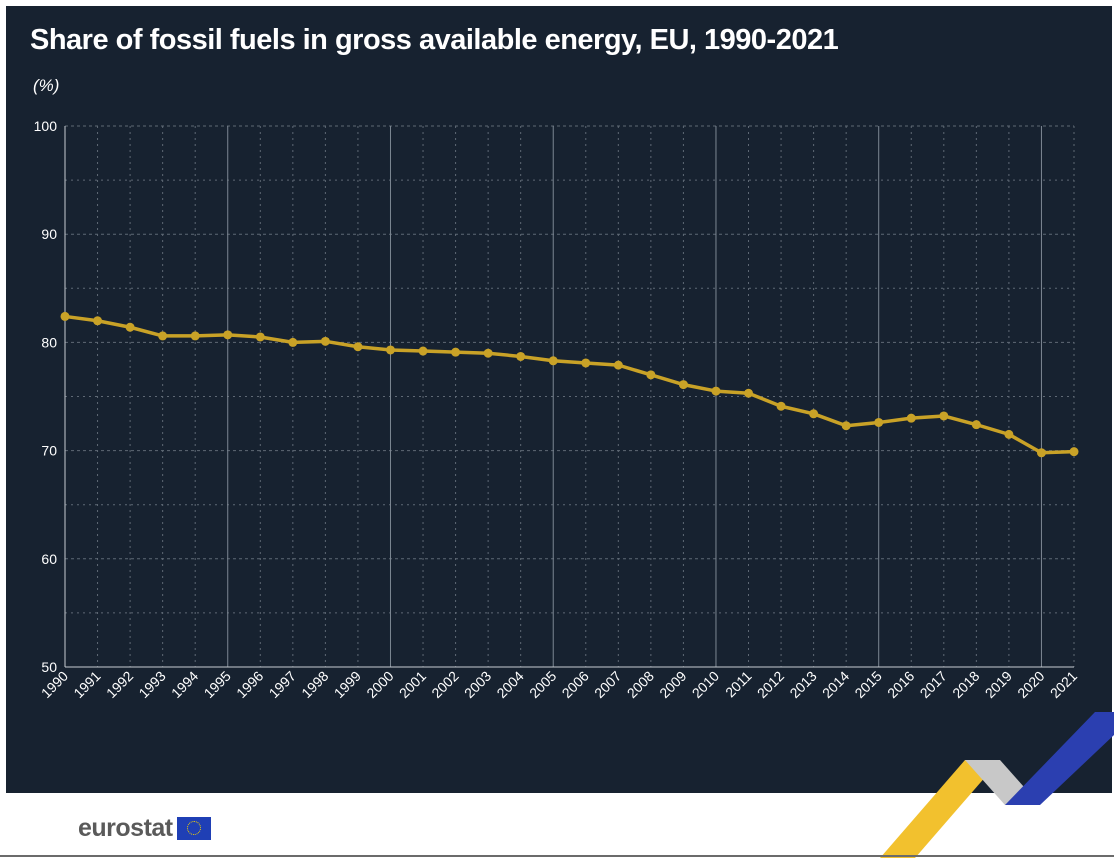  Describe the element at coordinates (640, 684) in the screenshot. I see `x-tick-label: 2008` at that location.